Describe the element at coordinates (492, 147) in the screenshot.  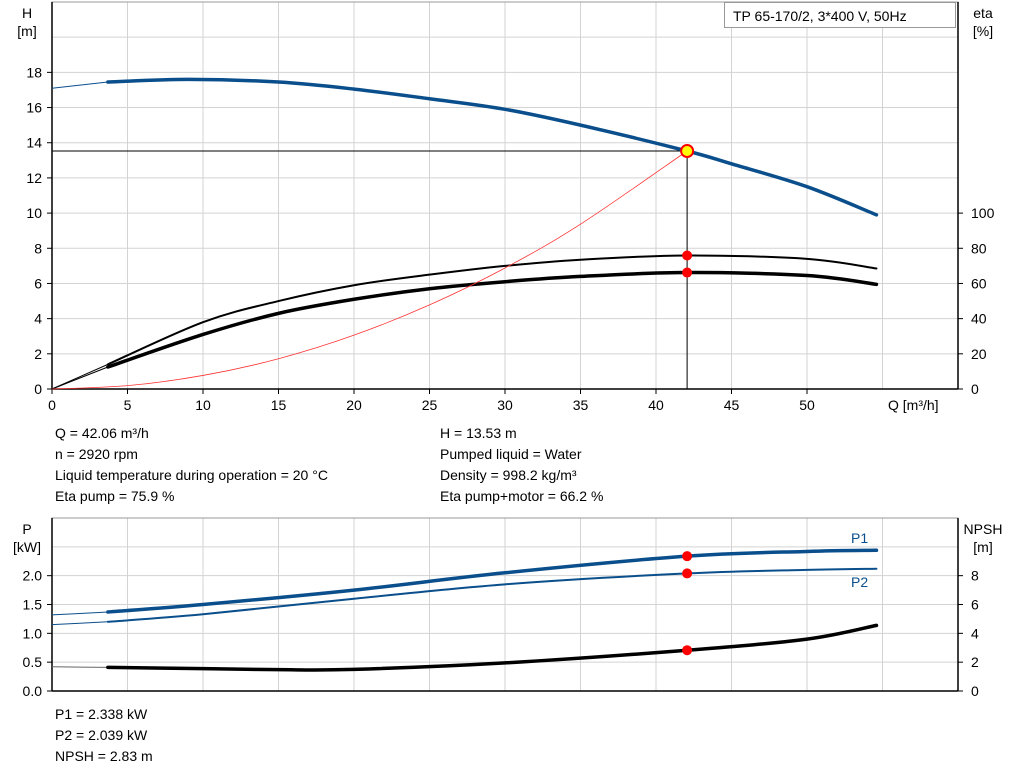
I see `H-curve-line` at that location.